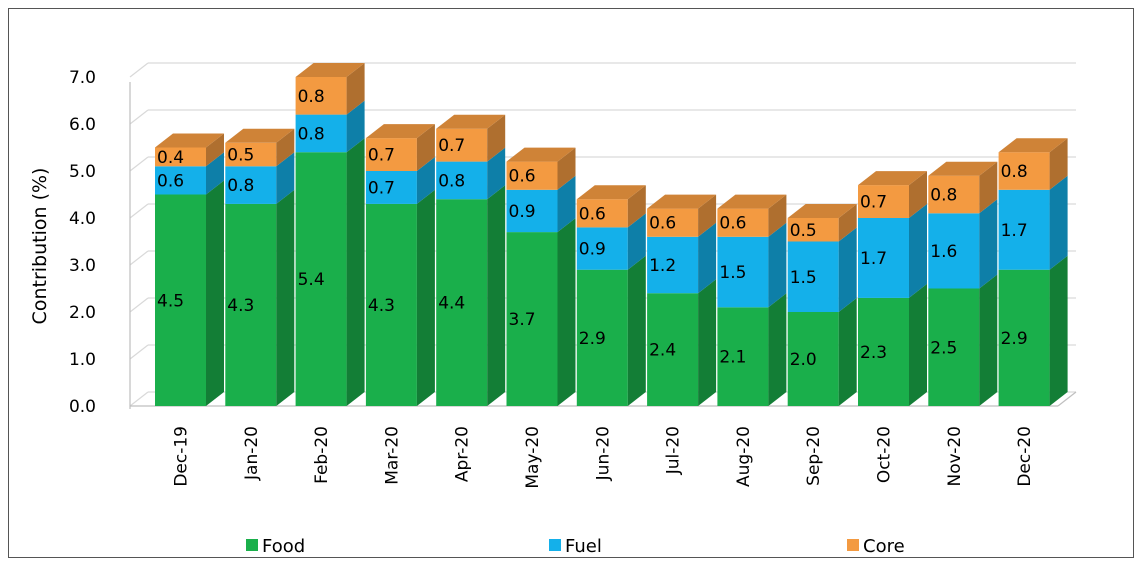 This screenshot has height=564, width=1144. I want to click on x-category-label: Jul-20, so click(674, 450).